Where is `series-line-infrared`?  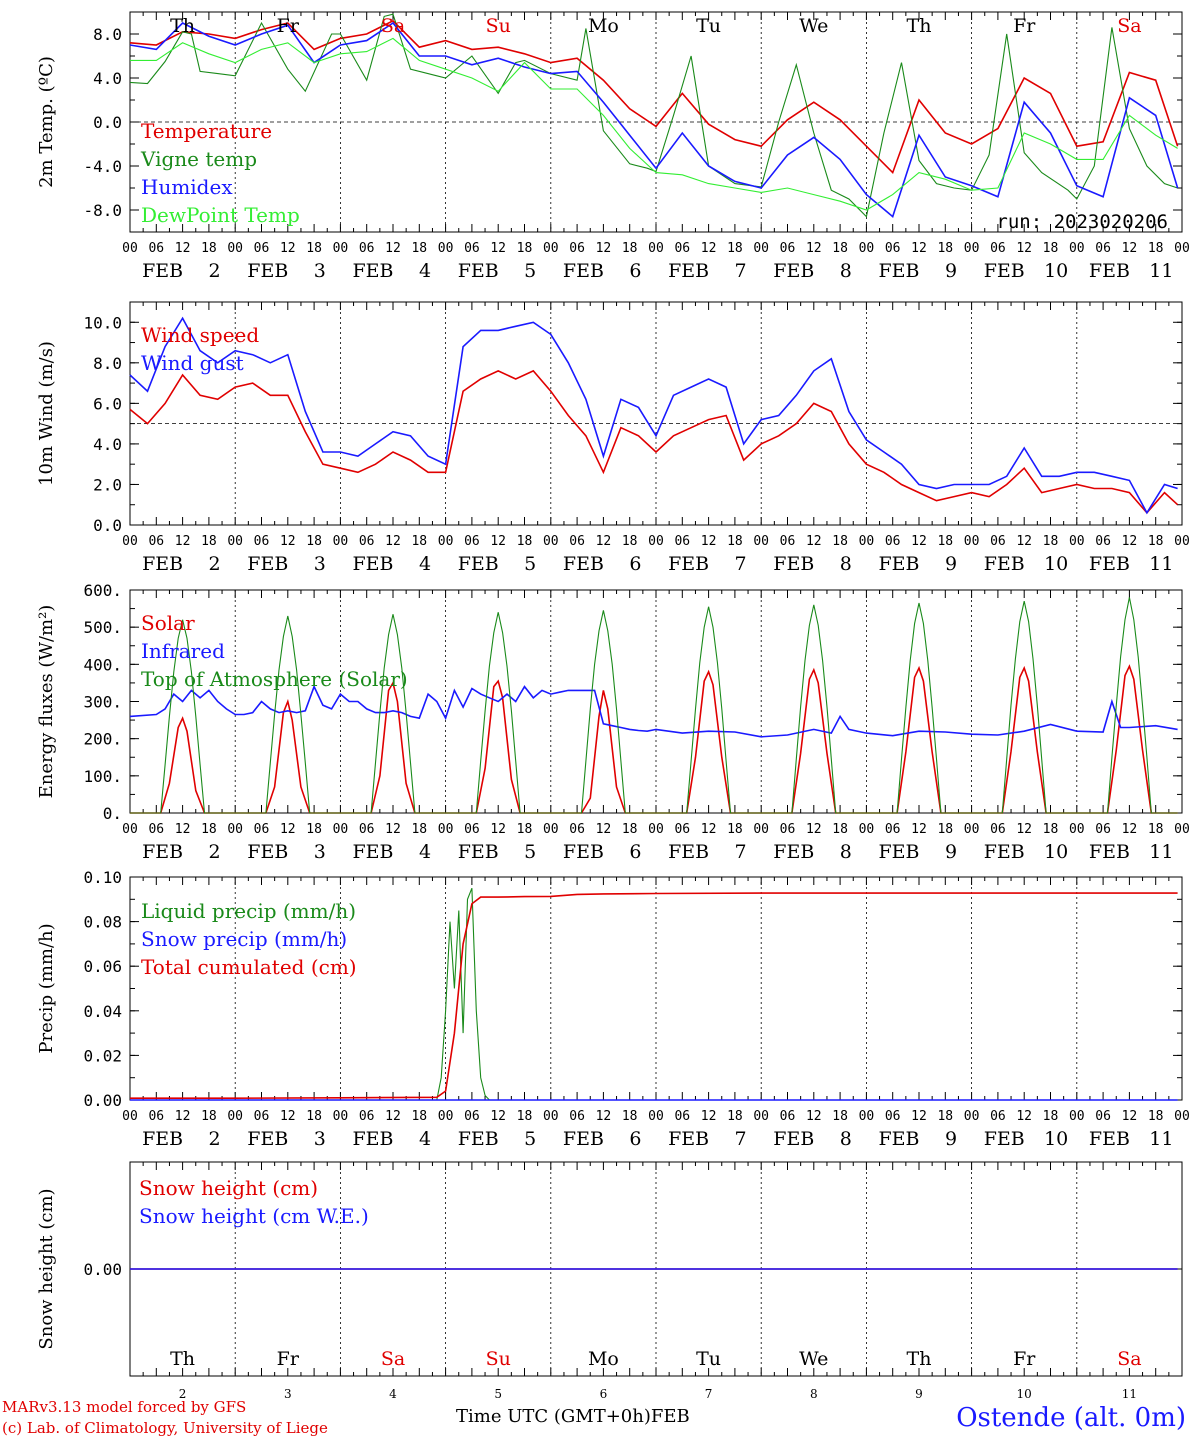 series-line-infrared is located at coordinates (653, 711).